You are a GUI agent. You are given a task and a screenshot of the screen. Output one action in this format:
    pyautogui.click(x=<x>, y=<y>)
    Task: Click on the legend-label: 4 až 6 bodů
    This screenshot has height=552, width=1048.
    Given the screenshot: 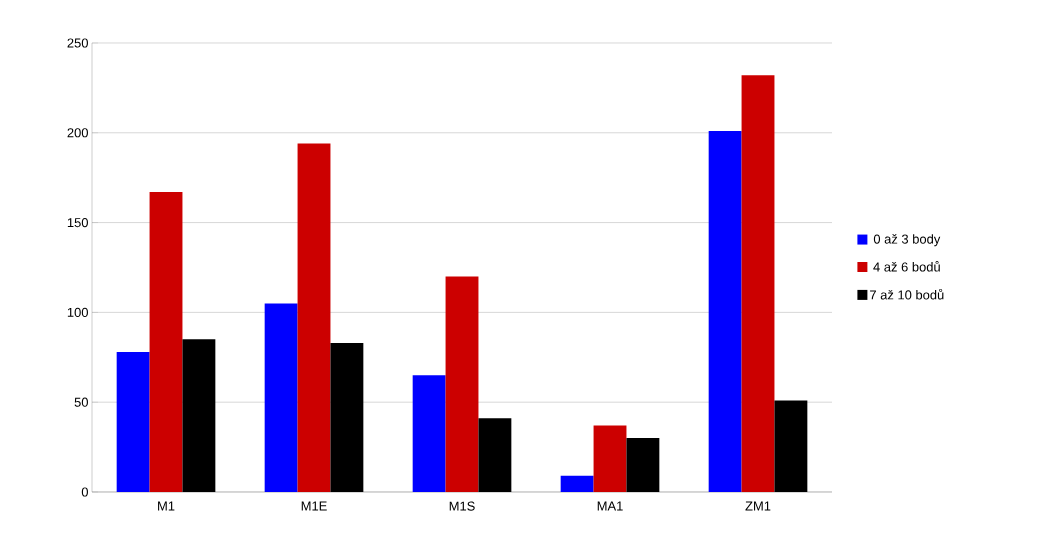 What is the action you would take?
    pyautogui.click(x=906, y=266)
    